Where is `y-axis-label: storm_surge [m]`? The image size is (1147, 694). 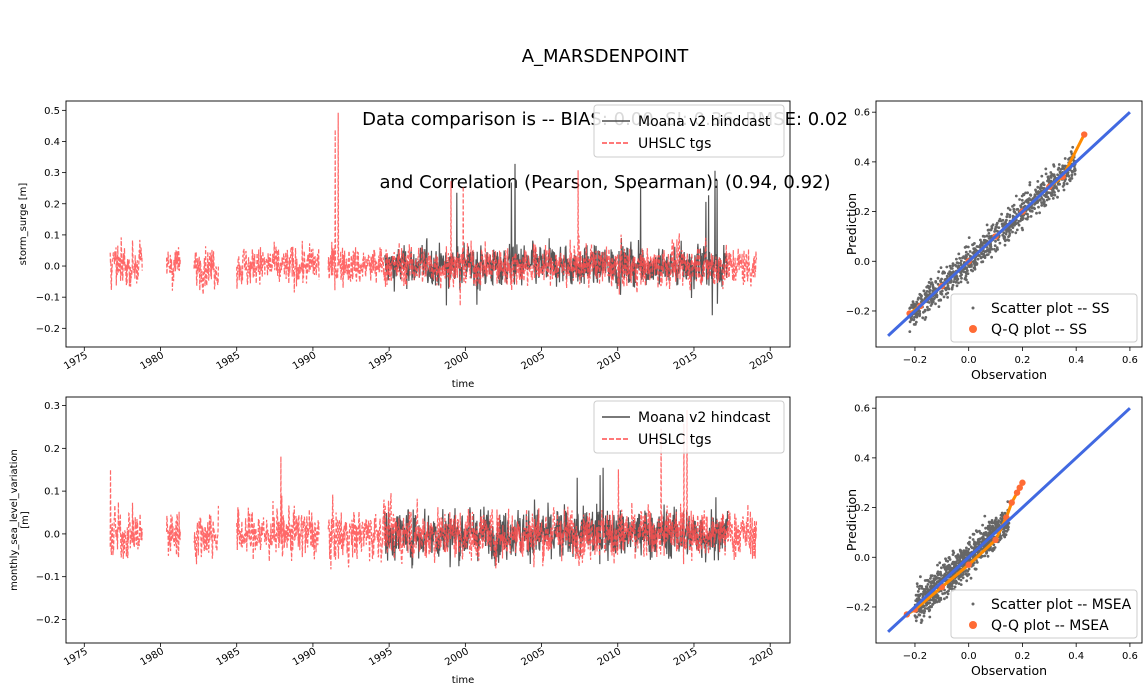 y-axis-label: storm_surge [m] is located at coordinates (23, 224).